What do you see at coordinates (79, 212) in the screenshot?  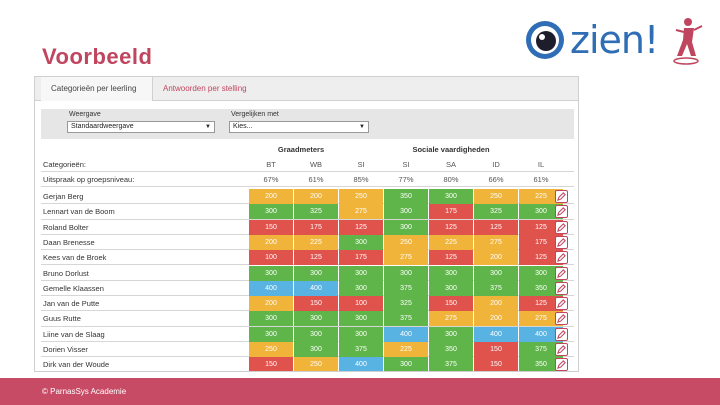 I see `student-name: Lennart van de Boom` at bounding box center [79, 212].